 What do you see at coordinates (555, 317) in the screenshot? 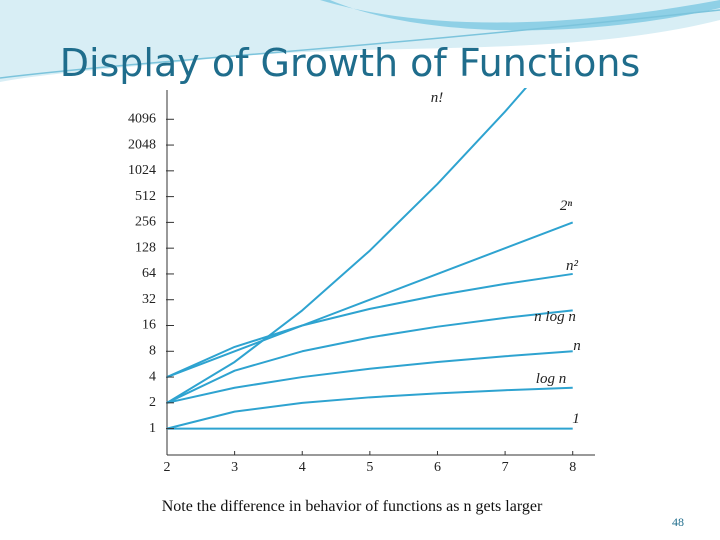
I see `series-label: n log n` at bounding box center [555, 317].